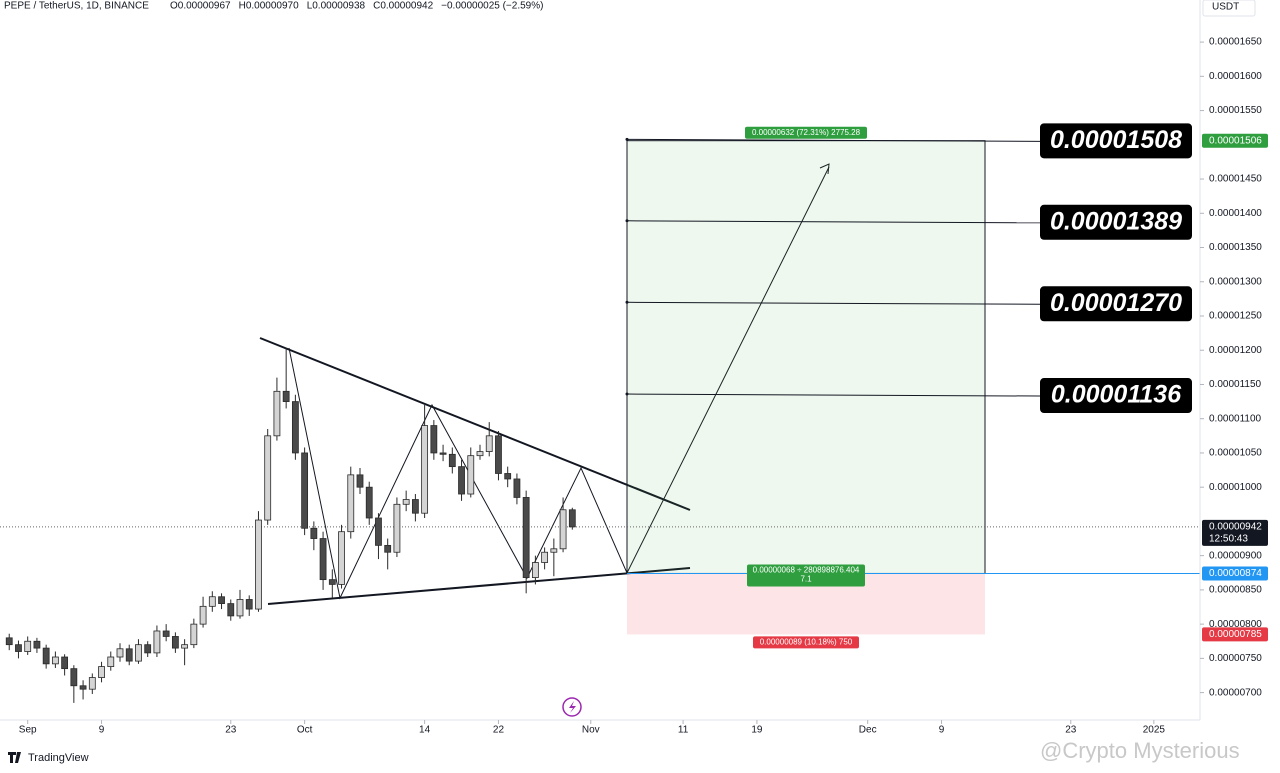  I want to click on target-stats-box, so click(806, 132).